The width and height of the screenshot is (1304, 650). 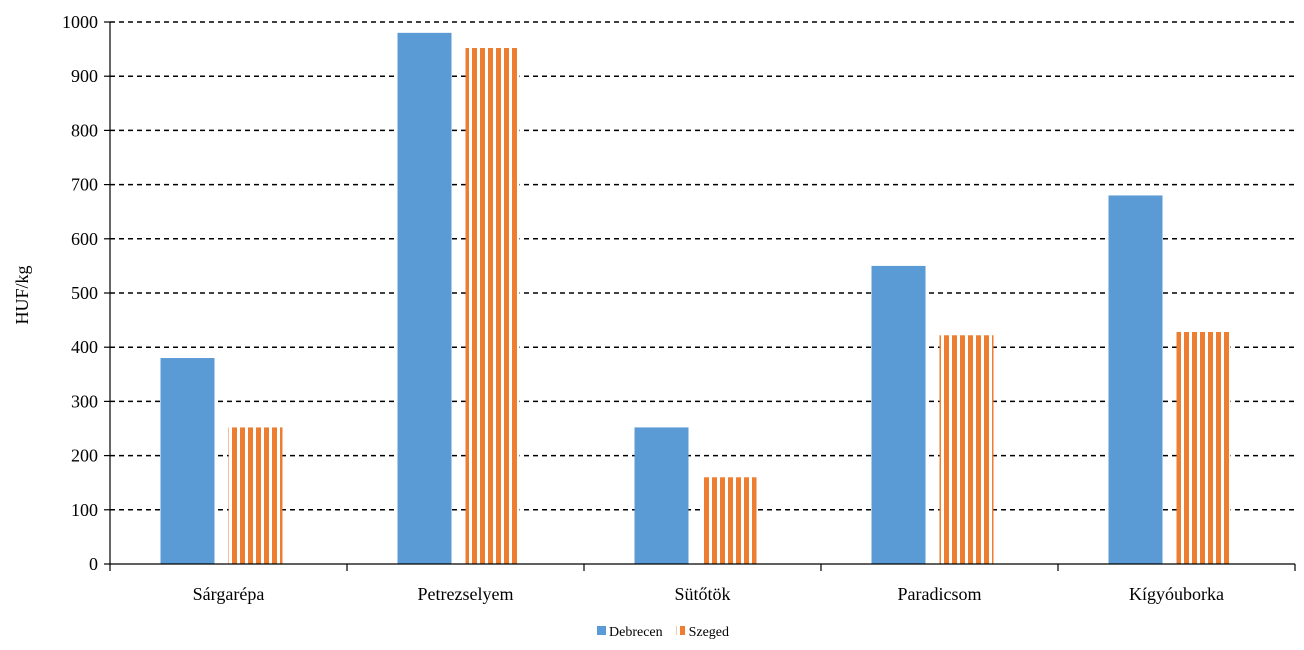 I want to click on y-tick-label: 800, so click(x=84, y=130).